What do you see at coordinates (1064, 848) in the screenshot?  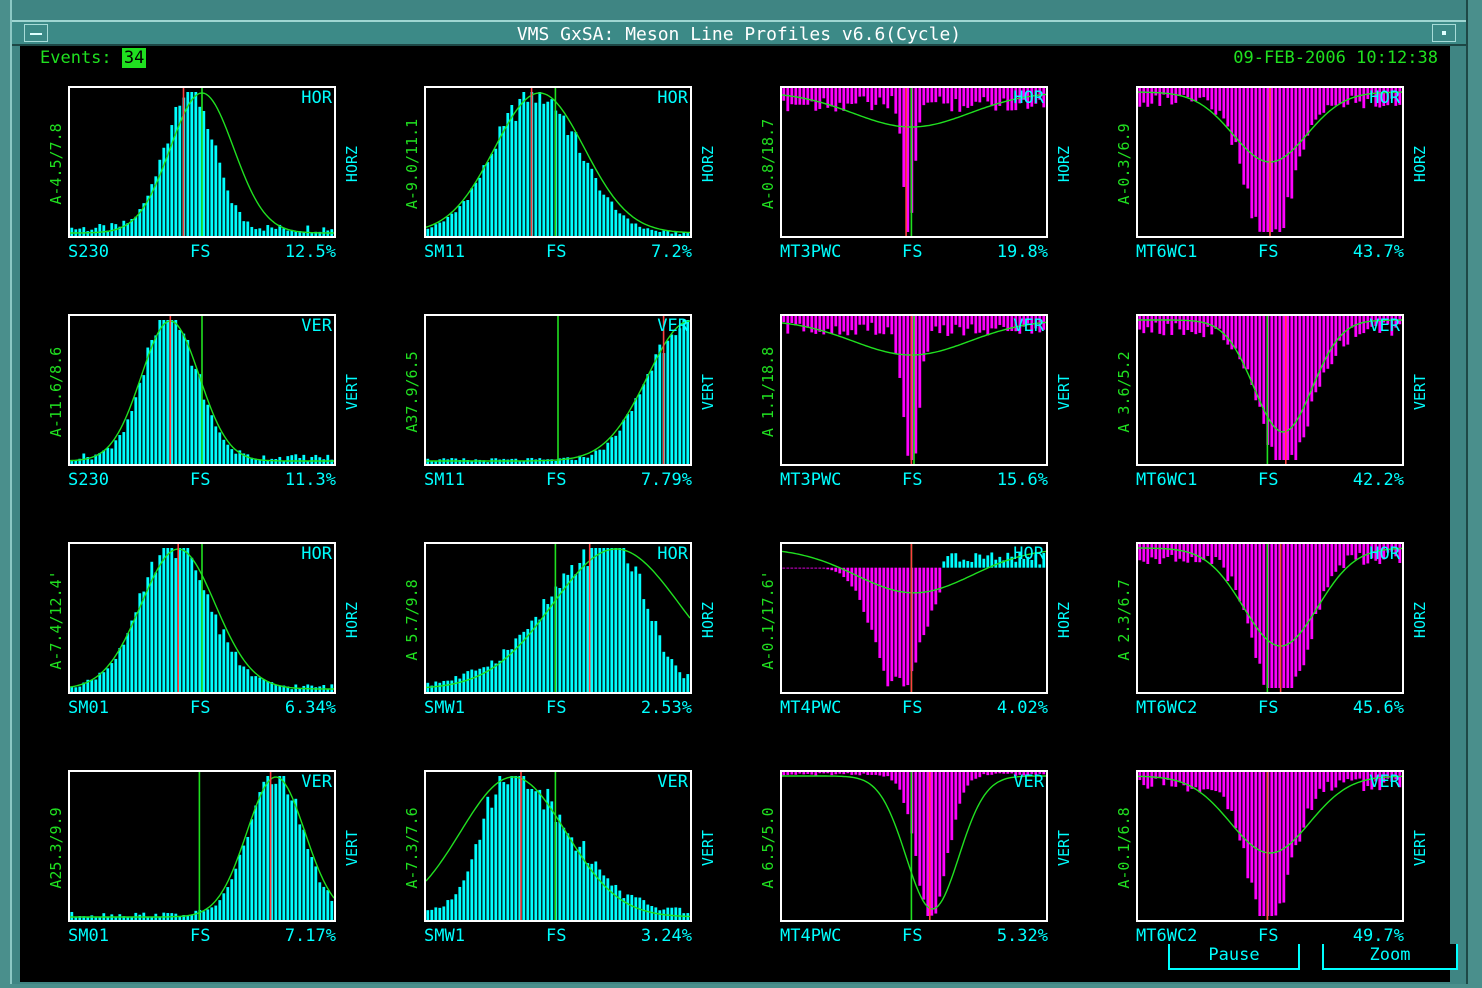 I see `axis-orientation-label: VERT` at bounding box center [1064, 848].